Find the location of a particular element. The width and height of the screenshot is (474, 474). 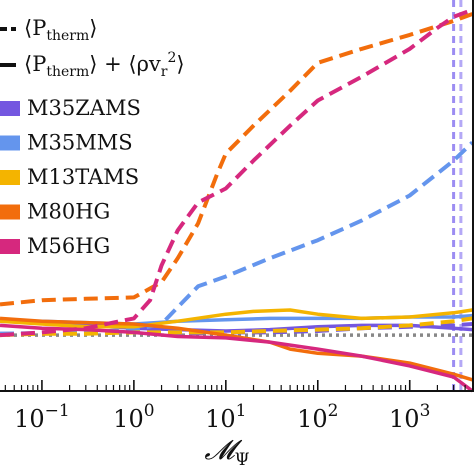

series-m56hg-solid is located at coordinates (237, 358).